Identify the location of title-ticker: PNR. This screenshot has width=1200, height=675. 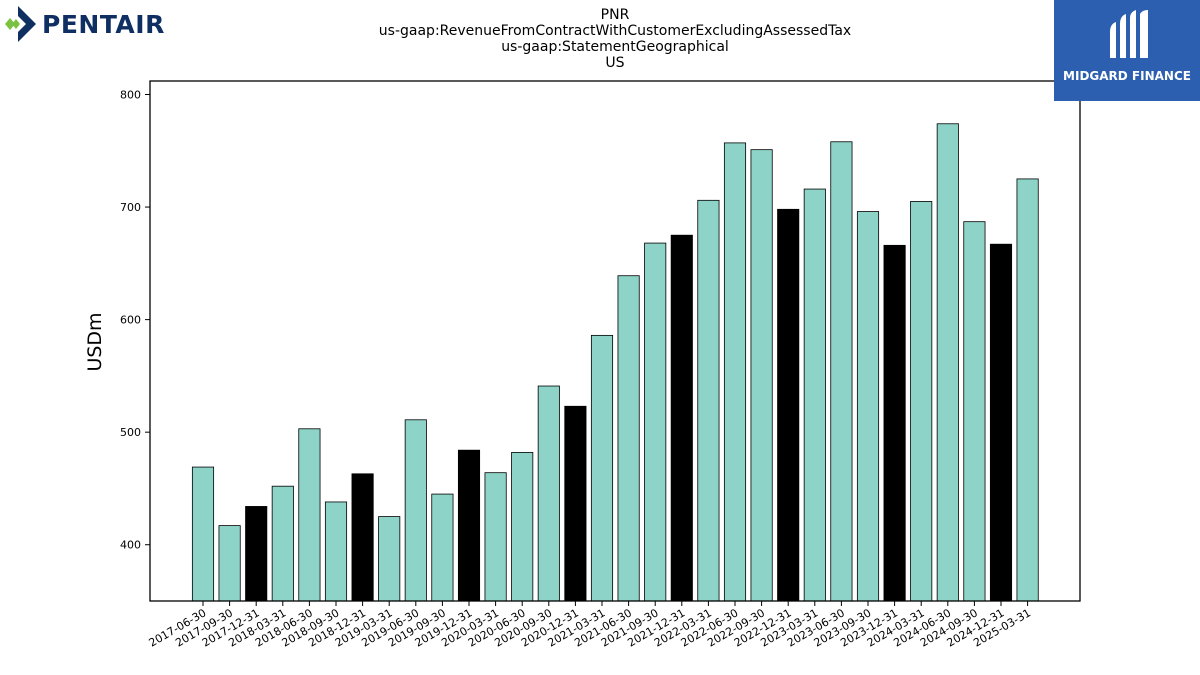
(615, 15).